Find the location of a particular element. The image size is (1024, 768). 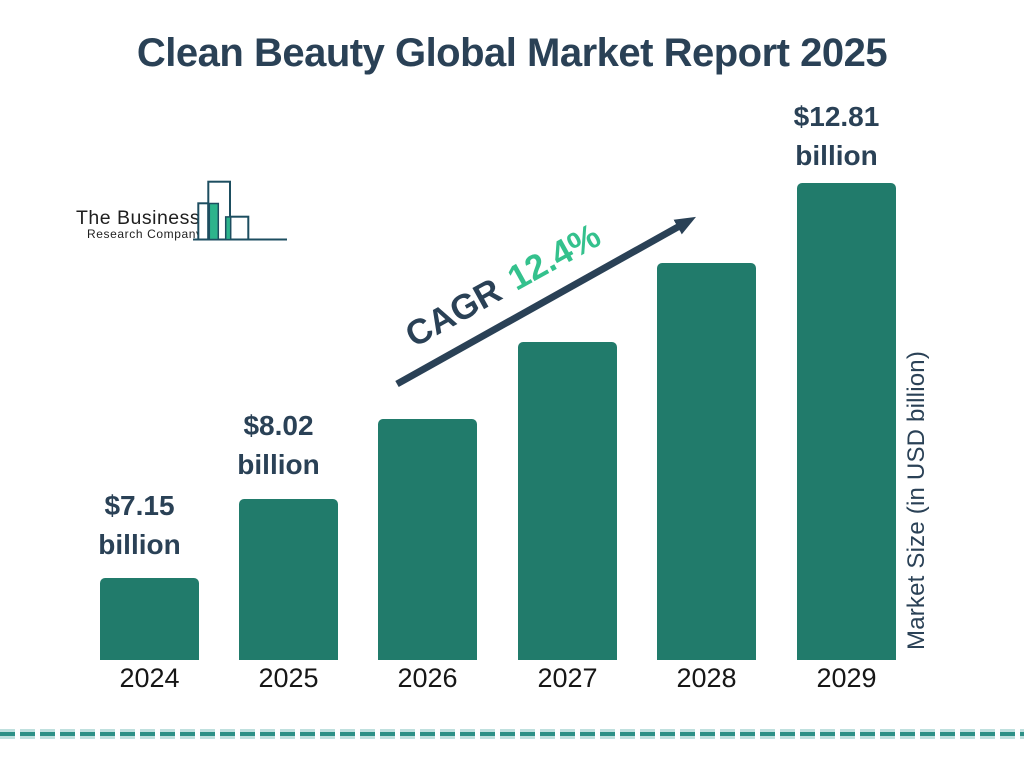

value-label-2029-line2: billion is located at coordinates (836, 155).